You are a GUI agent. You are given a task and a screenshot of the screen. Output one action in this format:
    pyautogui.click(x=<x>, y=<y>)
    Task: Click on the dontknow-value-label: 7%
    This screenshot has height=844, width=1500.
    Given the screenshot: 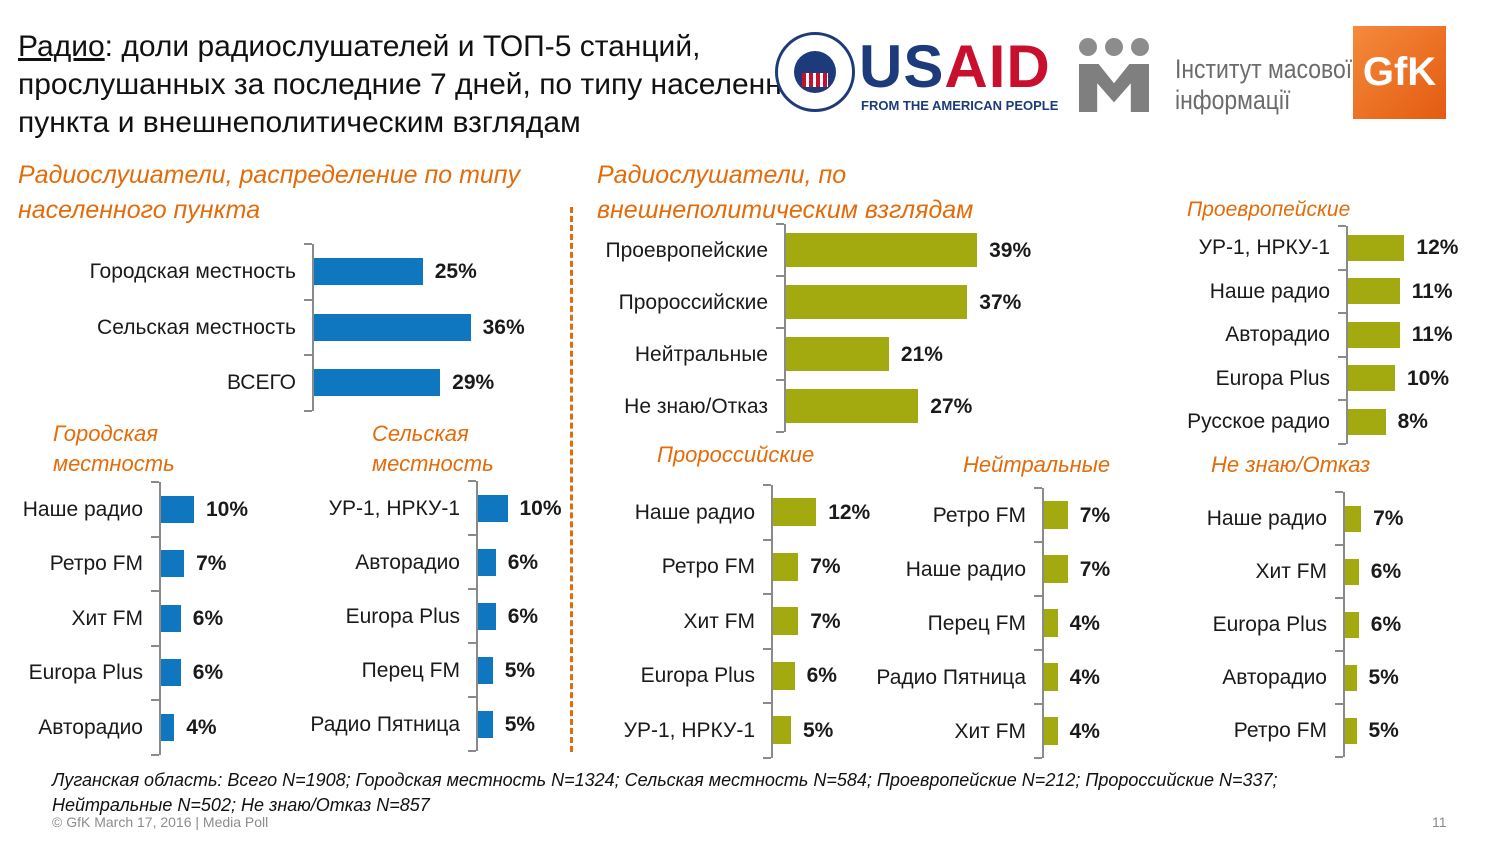 What is the action you would take?
    pyautogui.click(x=1388, y=518)
    